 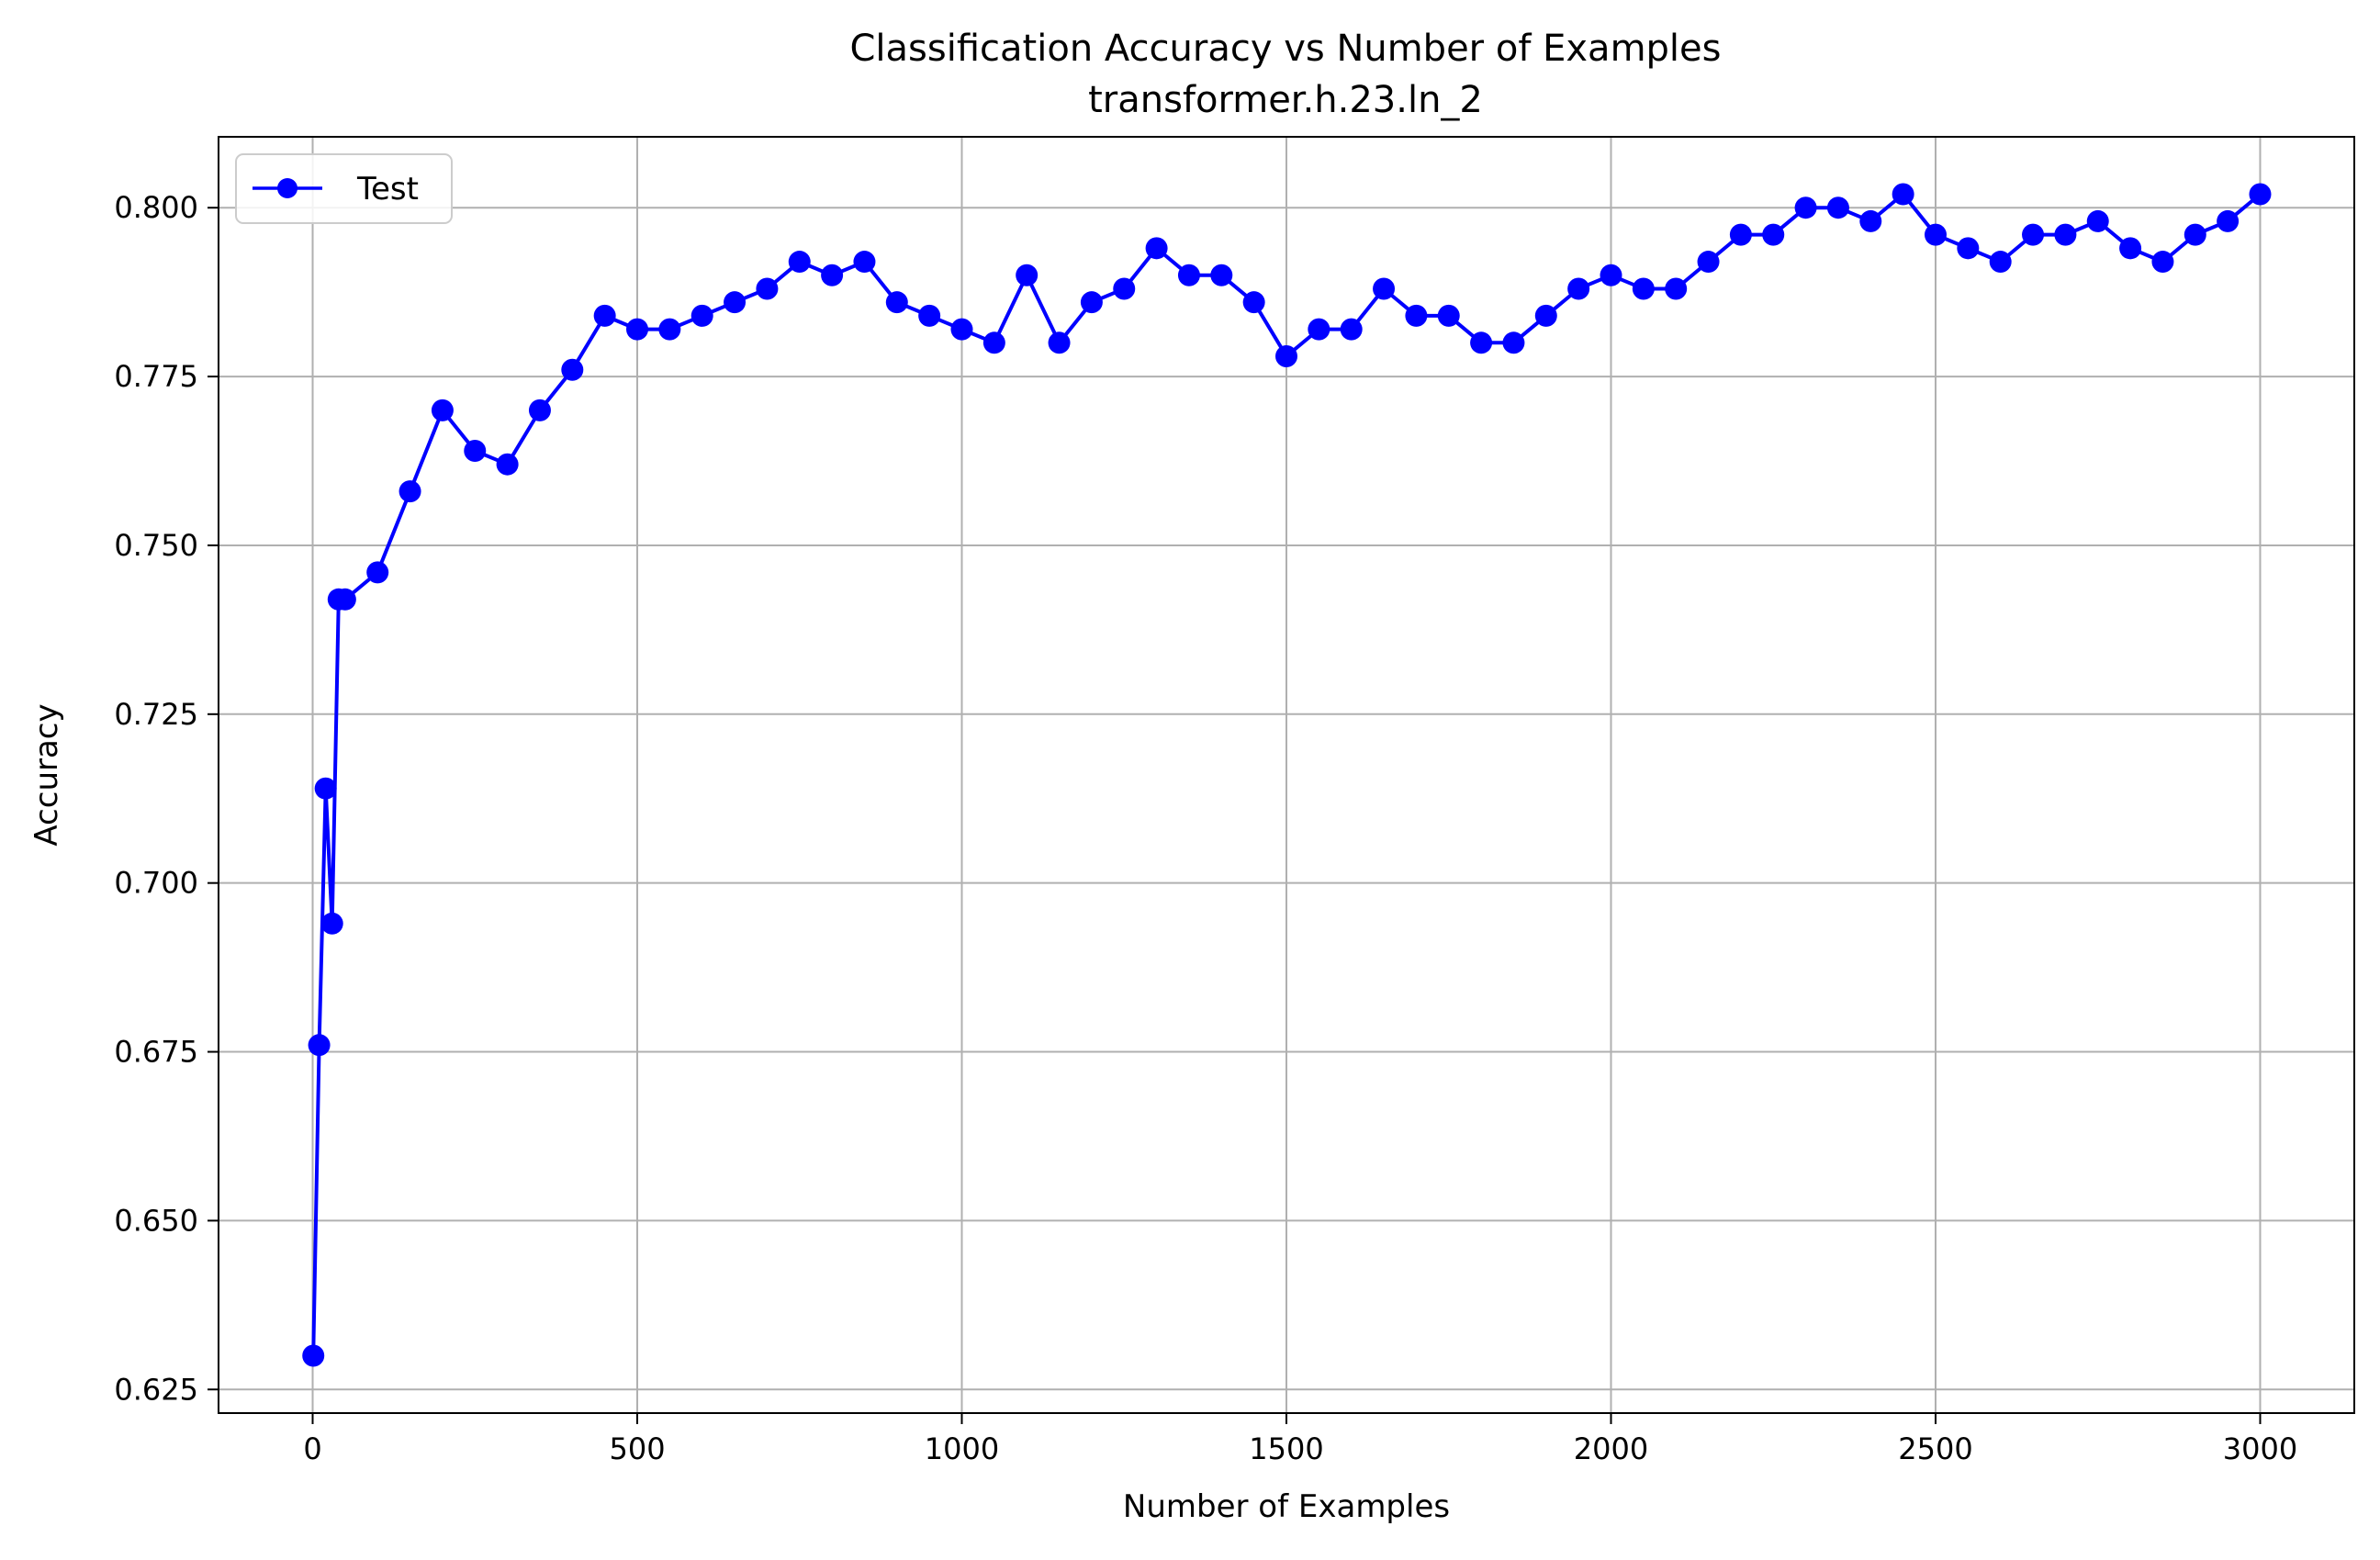 I want to click on x-tick-label: 3000, so click(x=2260, y=1448).